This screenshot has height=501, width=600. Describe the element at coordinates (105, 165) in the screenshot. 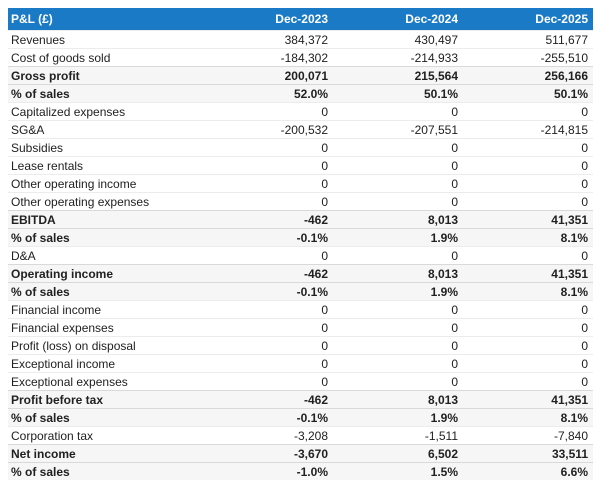

I see `row-label: Lease rentals` at that location.